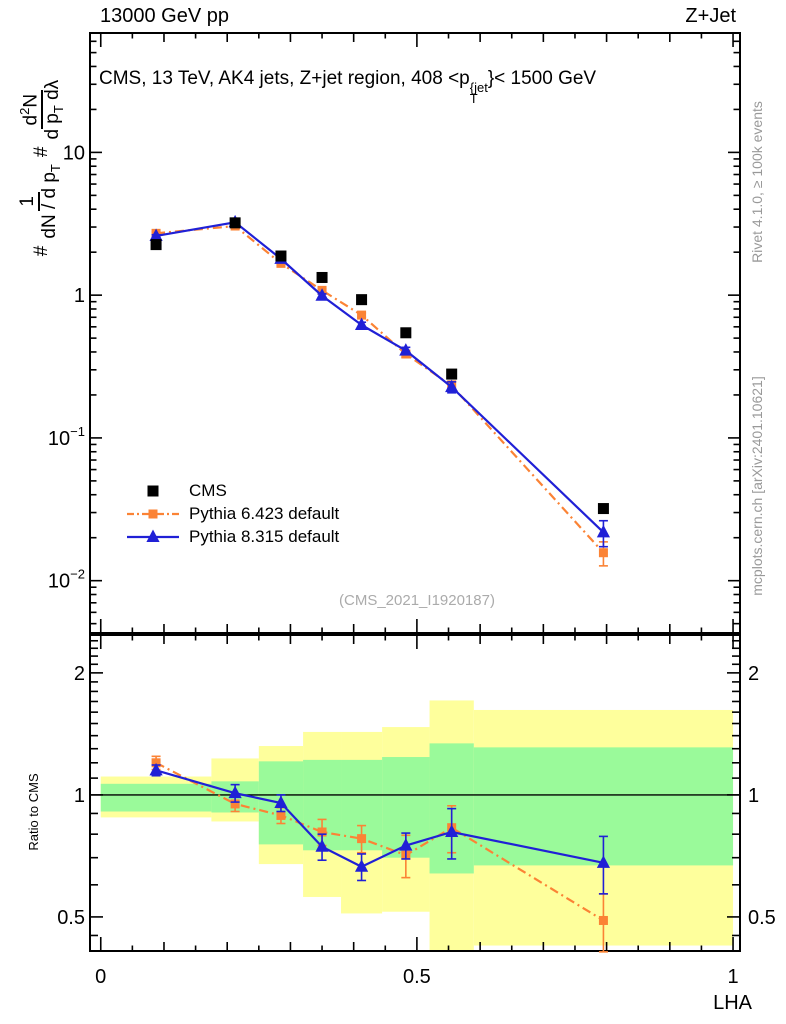  What do you see at coordinates (417, 977) in the screenshot?
I see `x-tick-label: 0.5` at bounding box center [417, 977].